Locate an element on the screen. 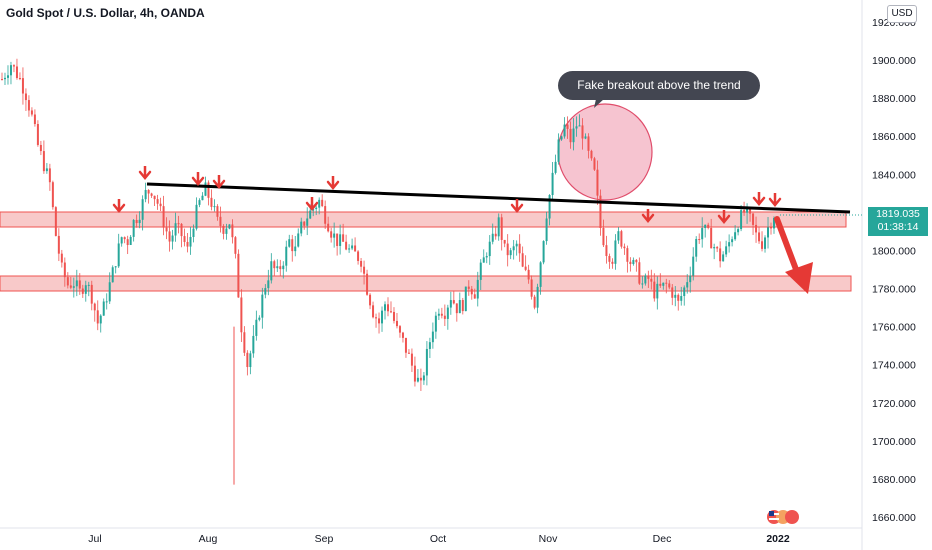 The image size is (932, 550). y-tick-label: 1680.000 is located at coordinates (894, 480).